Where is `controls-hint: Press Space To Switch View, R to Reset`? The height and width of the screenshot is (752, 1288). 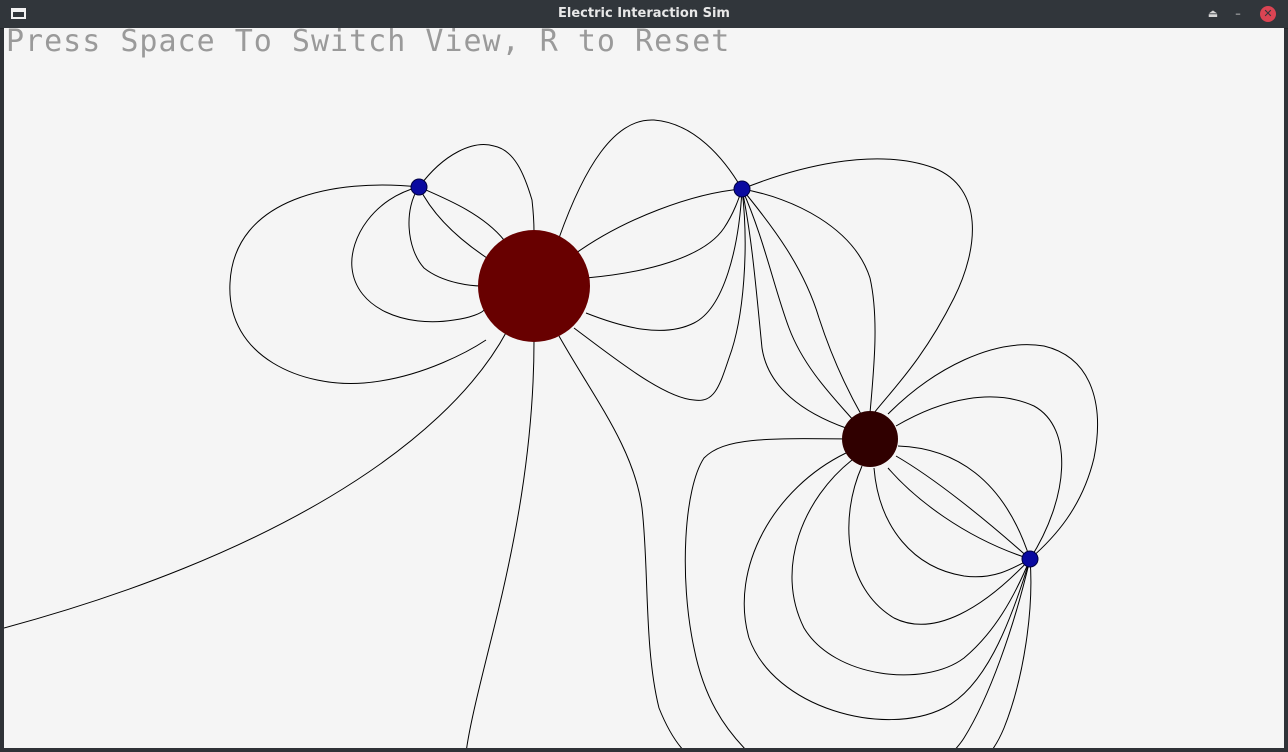
controls-hint: Press Space To Switch View, R to Reset is located at coordinates (368, 43).